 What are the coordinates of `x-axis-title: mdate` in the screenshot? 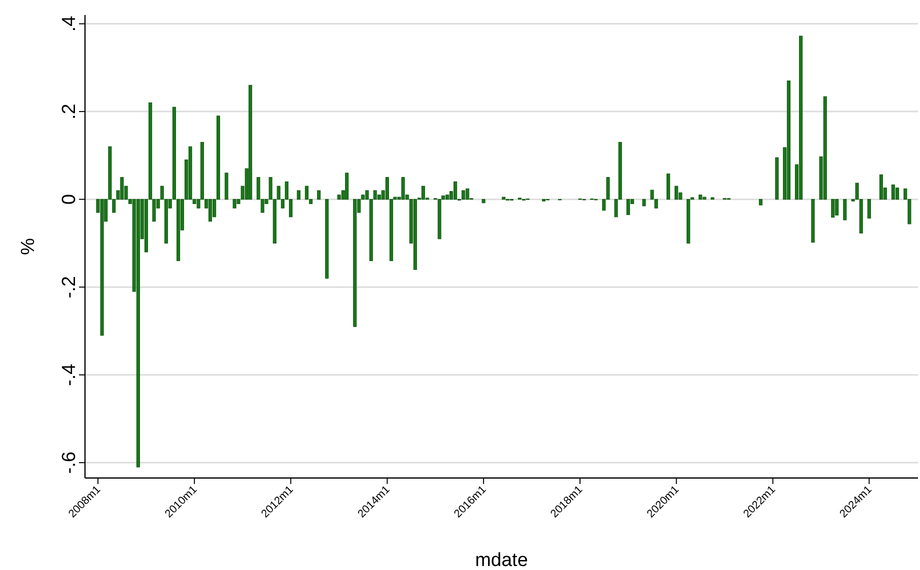 It's located at (501, 560).